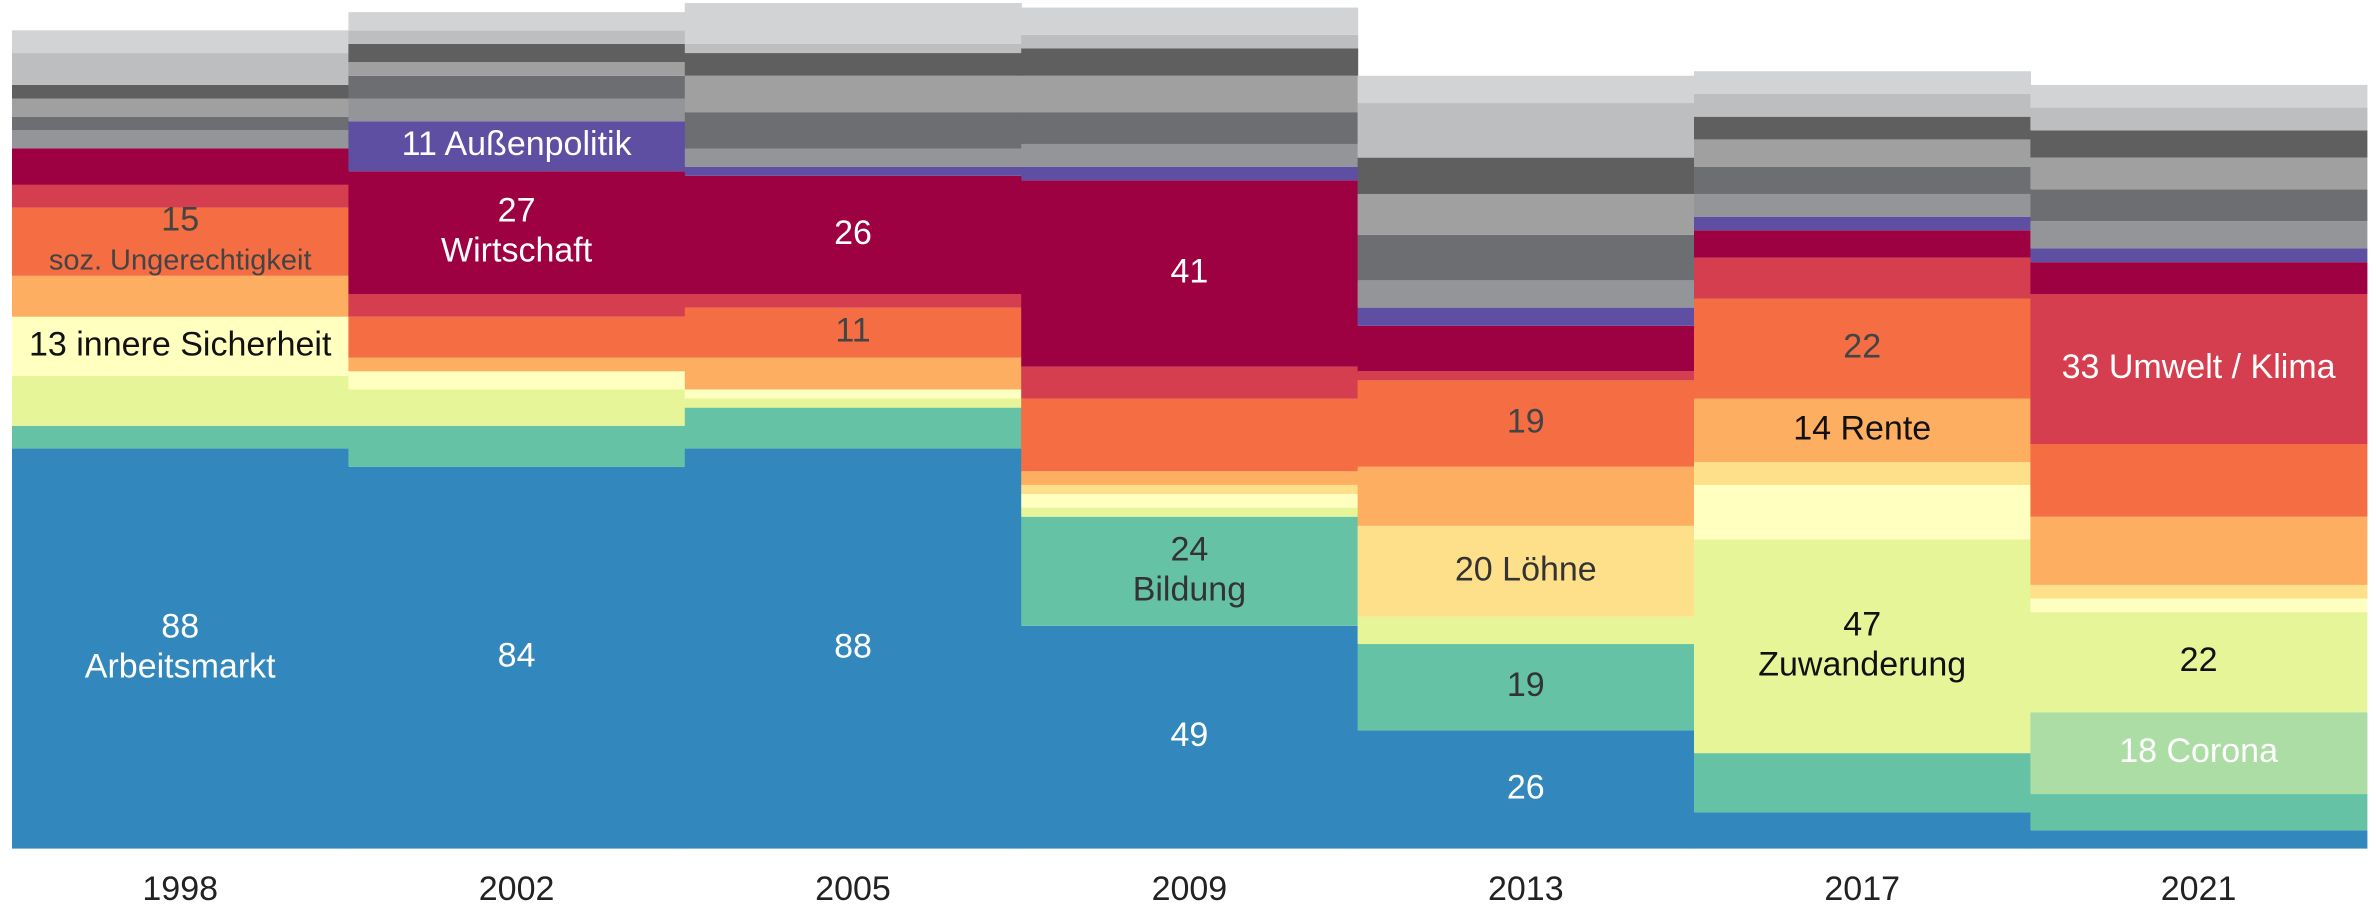  What do you see at coordinates (1526, 889) in the screenshot?
I see `x-tick-label: 2013` at bounding box center [1526, 889].